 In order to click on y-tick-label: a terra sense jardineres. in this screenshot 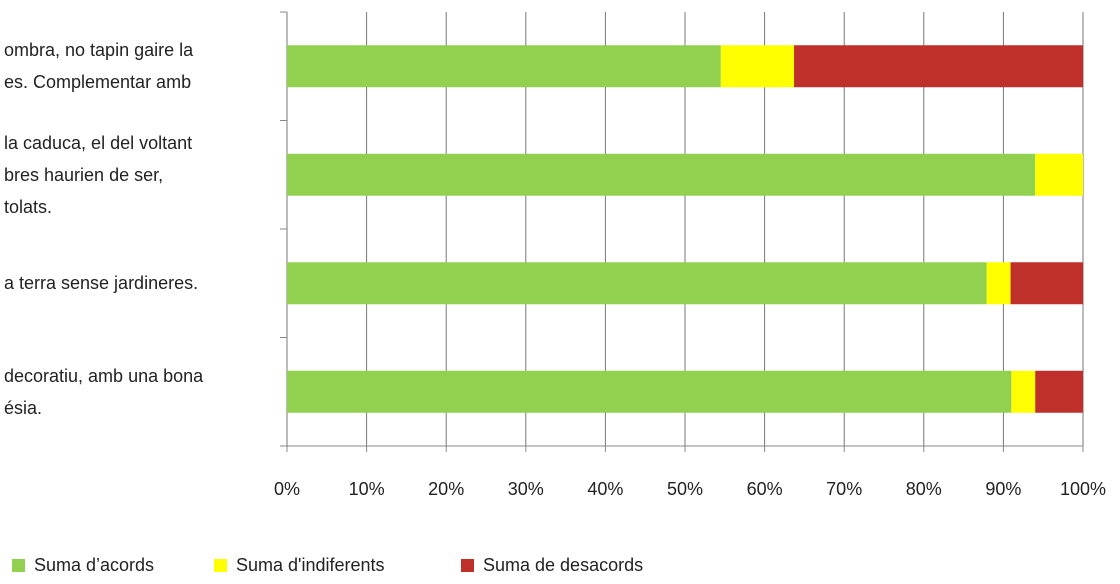, I will do `click(101, 283)`.